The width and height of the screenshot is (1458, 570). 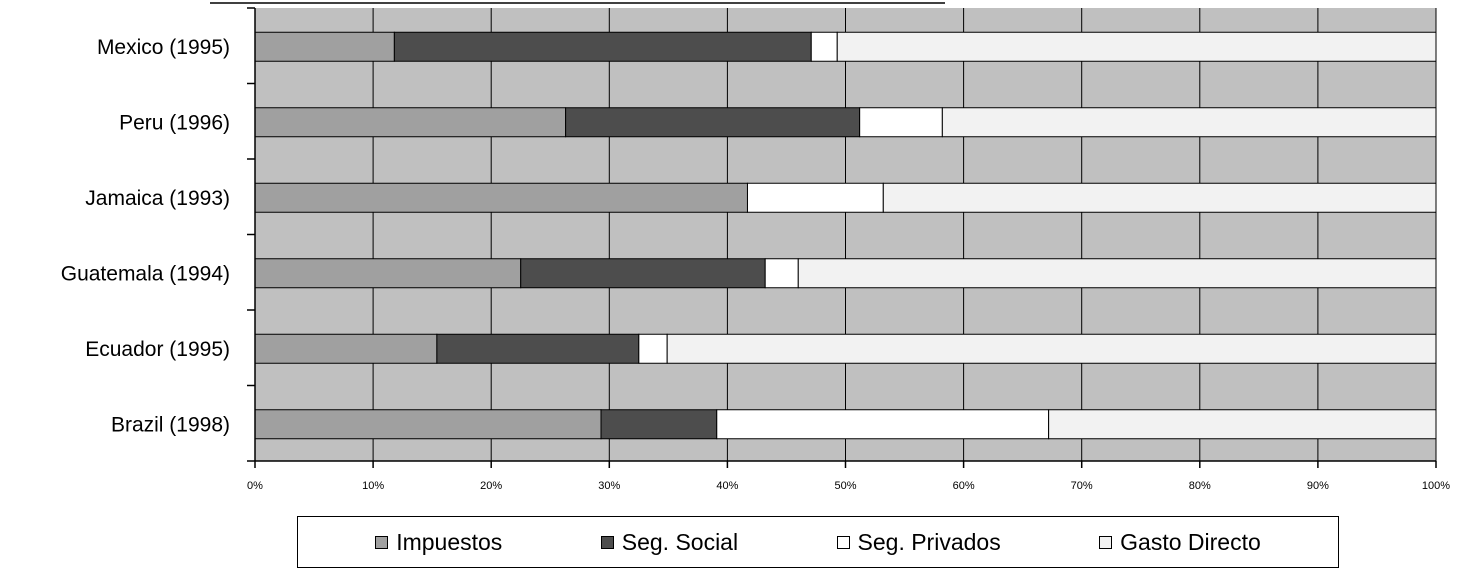 What do you see at coordinates (845, 486) in the screenshot?
I see `x-tick-label: 50%` at bounding box center [845, 486].